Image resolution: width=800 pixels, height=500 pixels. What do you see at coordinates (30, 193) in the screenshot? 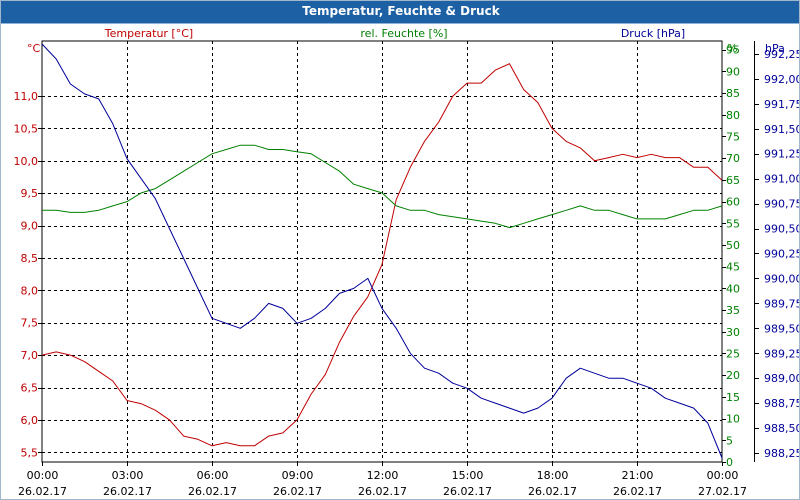
I see `temperature-tick-label: 9,5` at bounding box center [30, 193].